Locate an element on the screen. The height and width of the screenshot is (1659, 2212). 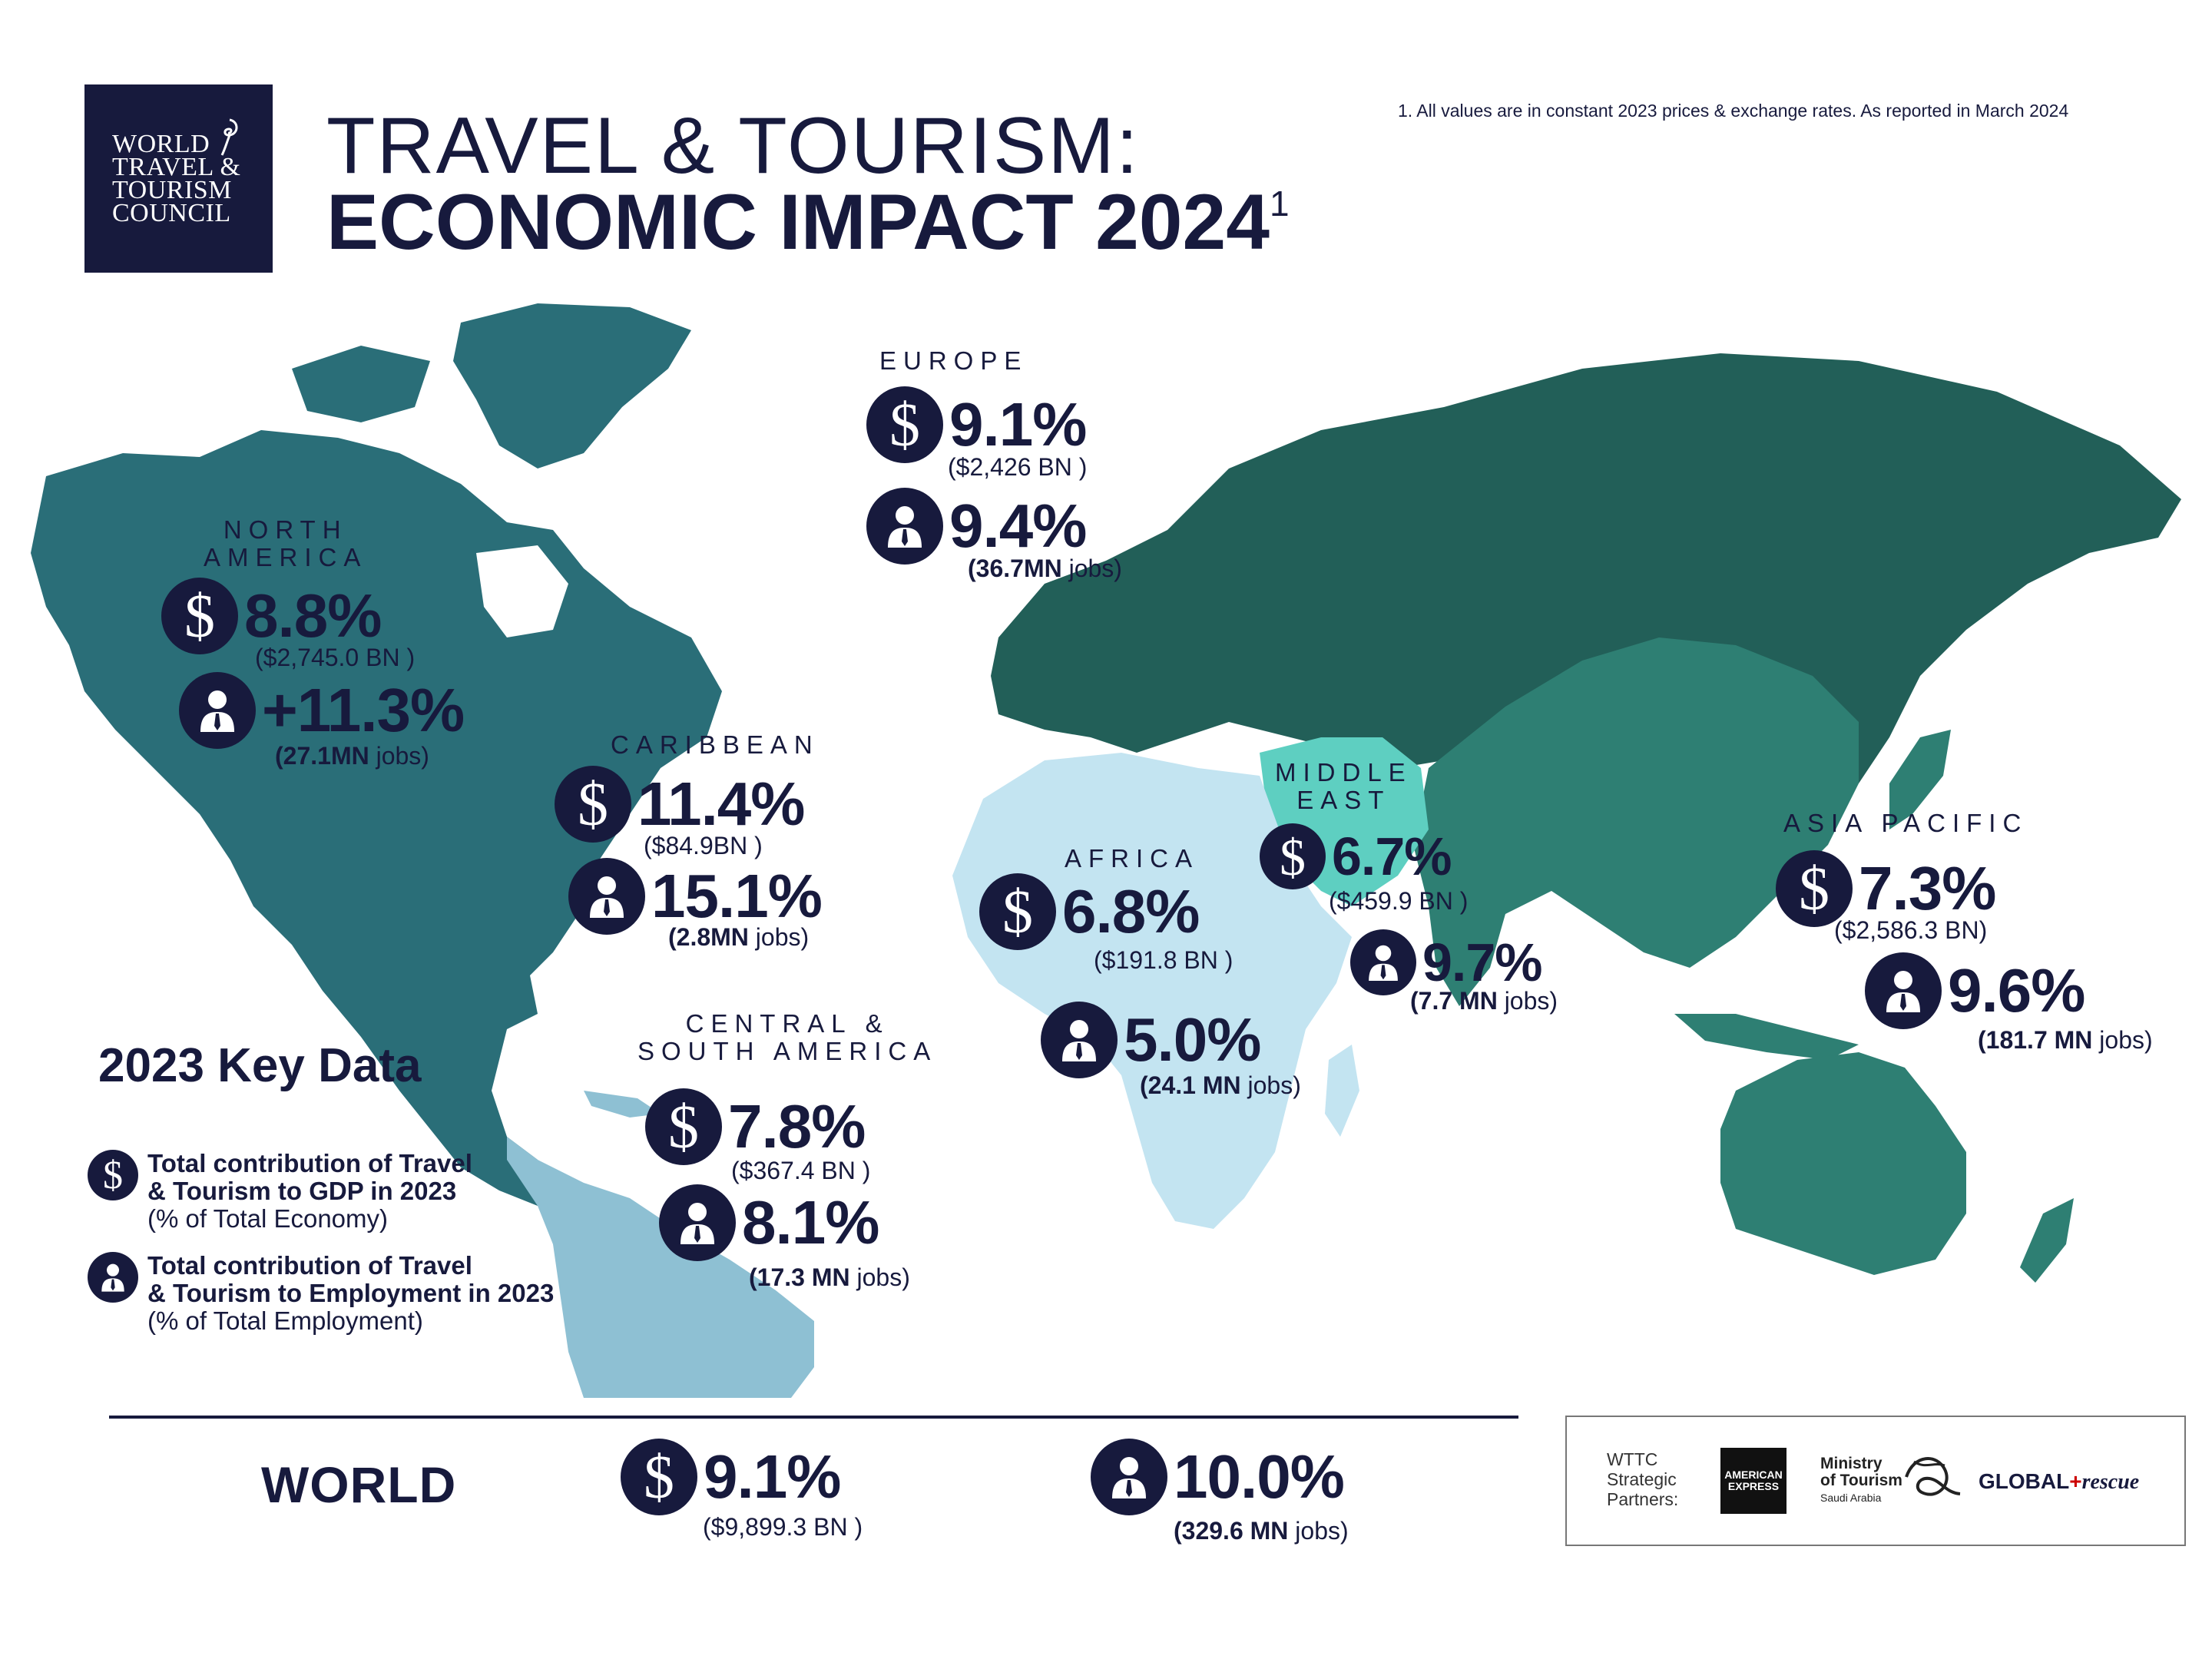
north-america-gdp-stat: $ 8.8% is located at coordinates (272, 616).